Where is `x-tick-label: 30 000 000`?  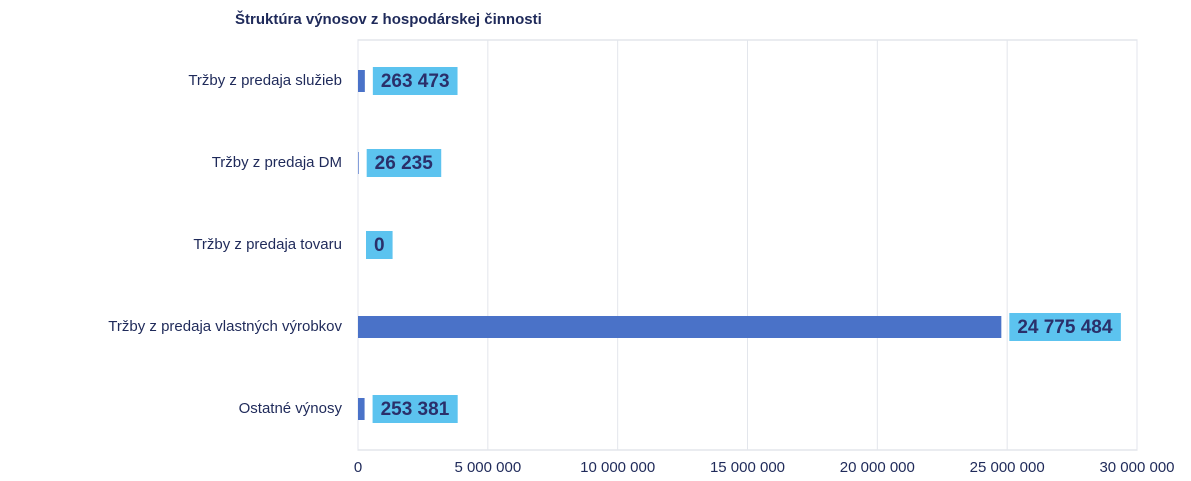 x-tick-label: 30 000 000 is located at coordinates (1136, 467).